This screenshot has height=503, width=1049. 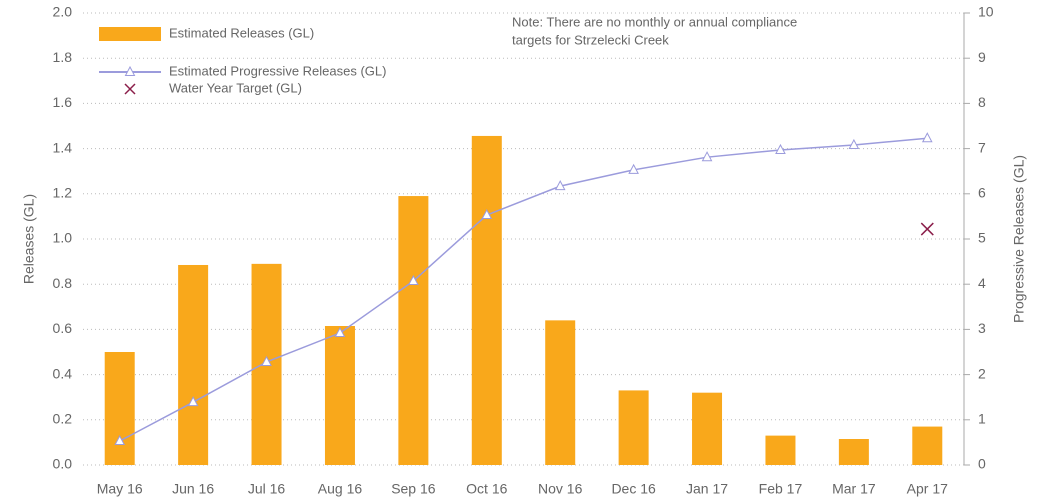 What do you see at coordinates (982, 464) in the screenshot?
I see `y2-tick-label: 0` at bounding box center [982, 464].